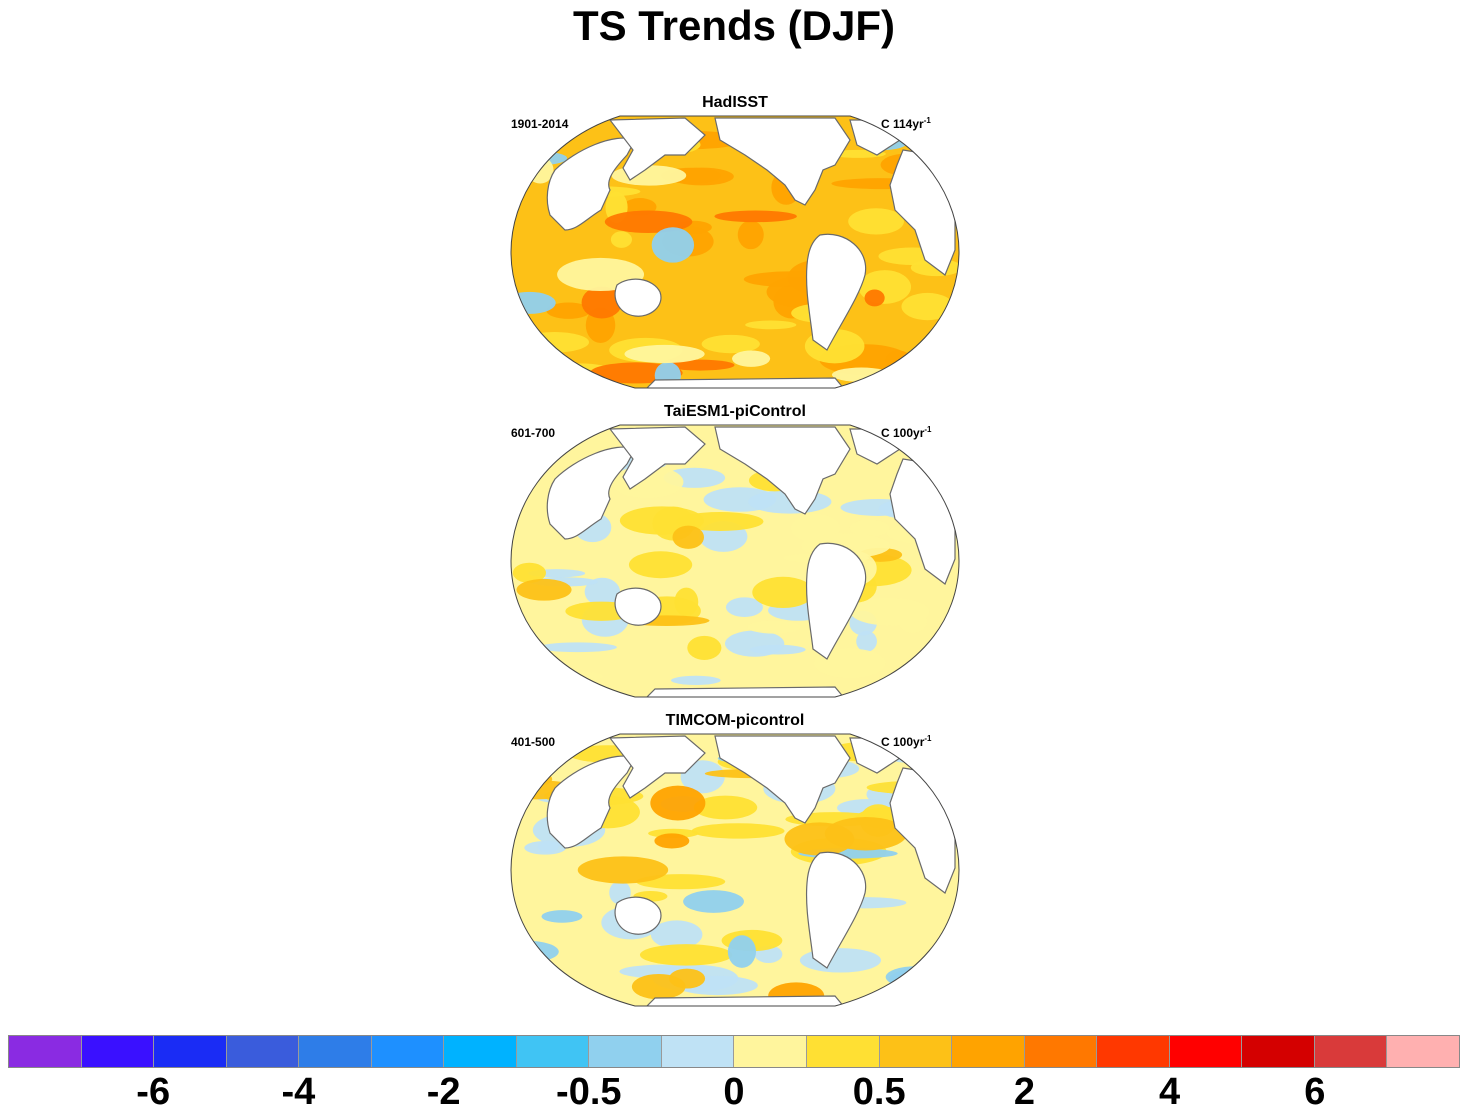 The image size is (1468, 1117). Describe the element at coordinates (735, 720) in the screenshot. I see `panel-title: TIMCOM-picontrol` at that location.